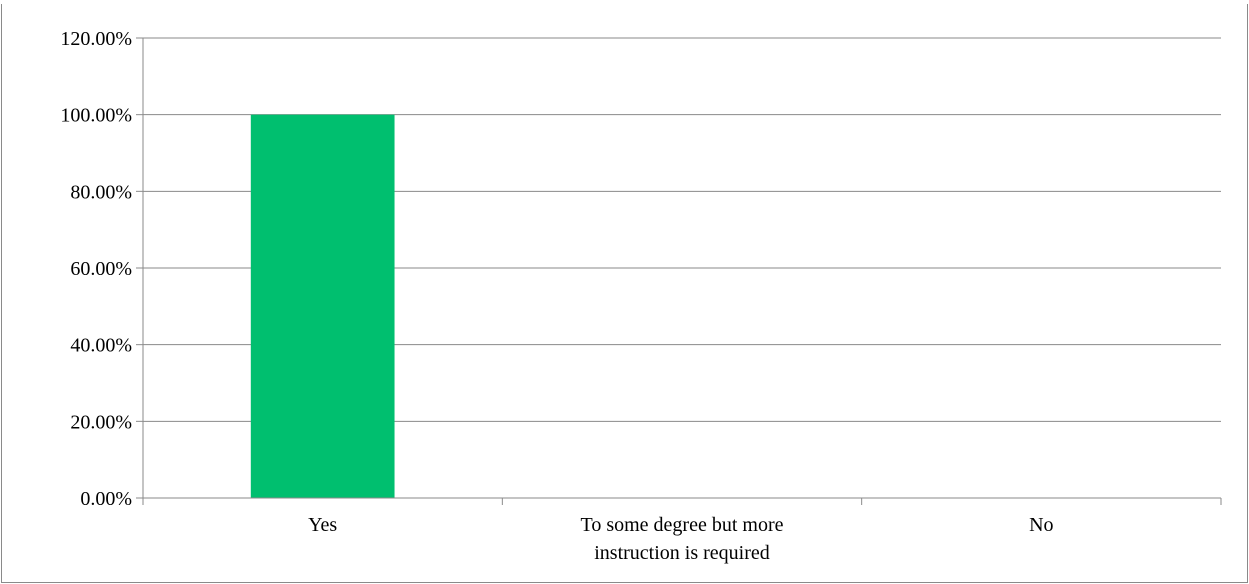 The width and height of the screenshot is (1249, 584). I want to click on y-tick-label: 40.00%, so click(101, 346).